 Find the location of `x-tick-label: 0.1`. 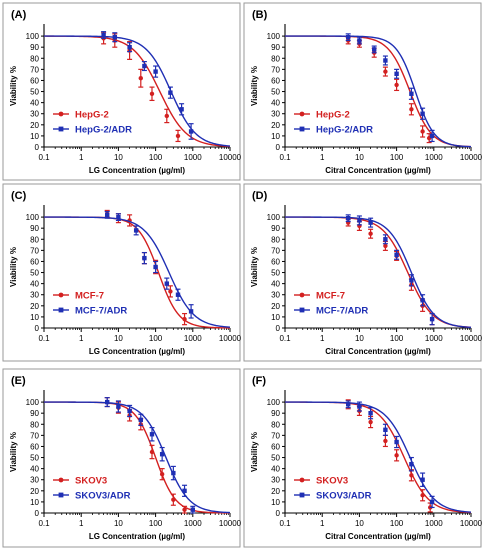

x-tick-label: 0.1 is located at coordinates (44, 338).